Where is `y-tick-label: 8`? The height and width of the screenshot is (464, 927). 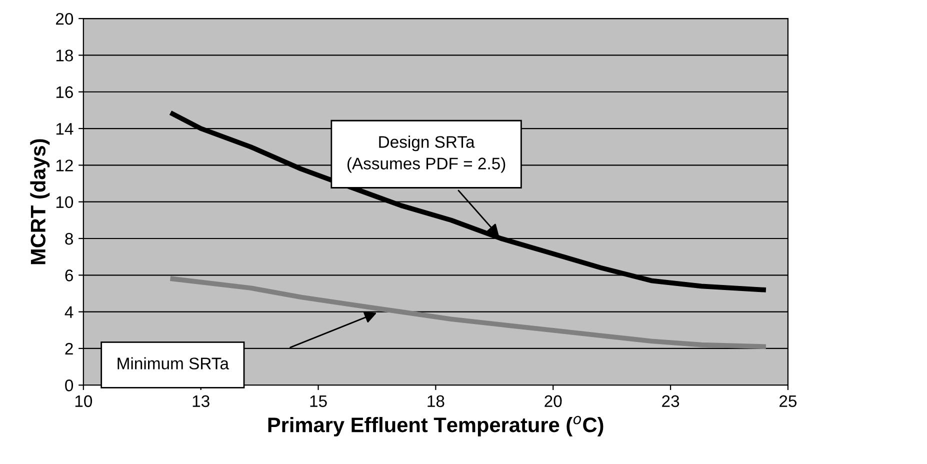 y-tick-label: 8 is located at coordinates (69, 238).